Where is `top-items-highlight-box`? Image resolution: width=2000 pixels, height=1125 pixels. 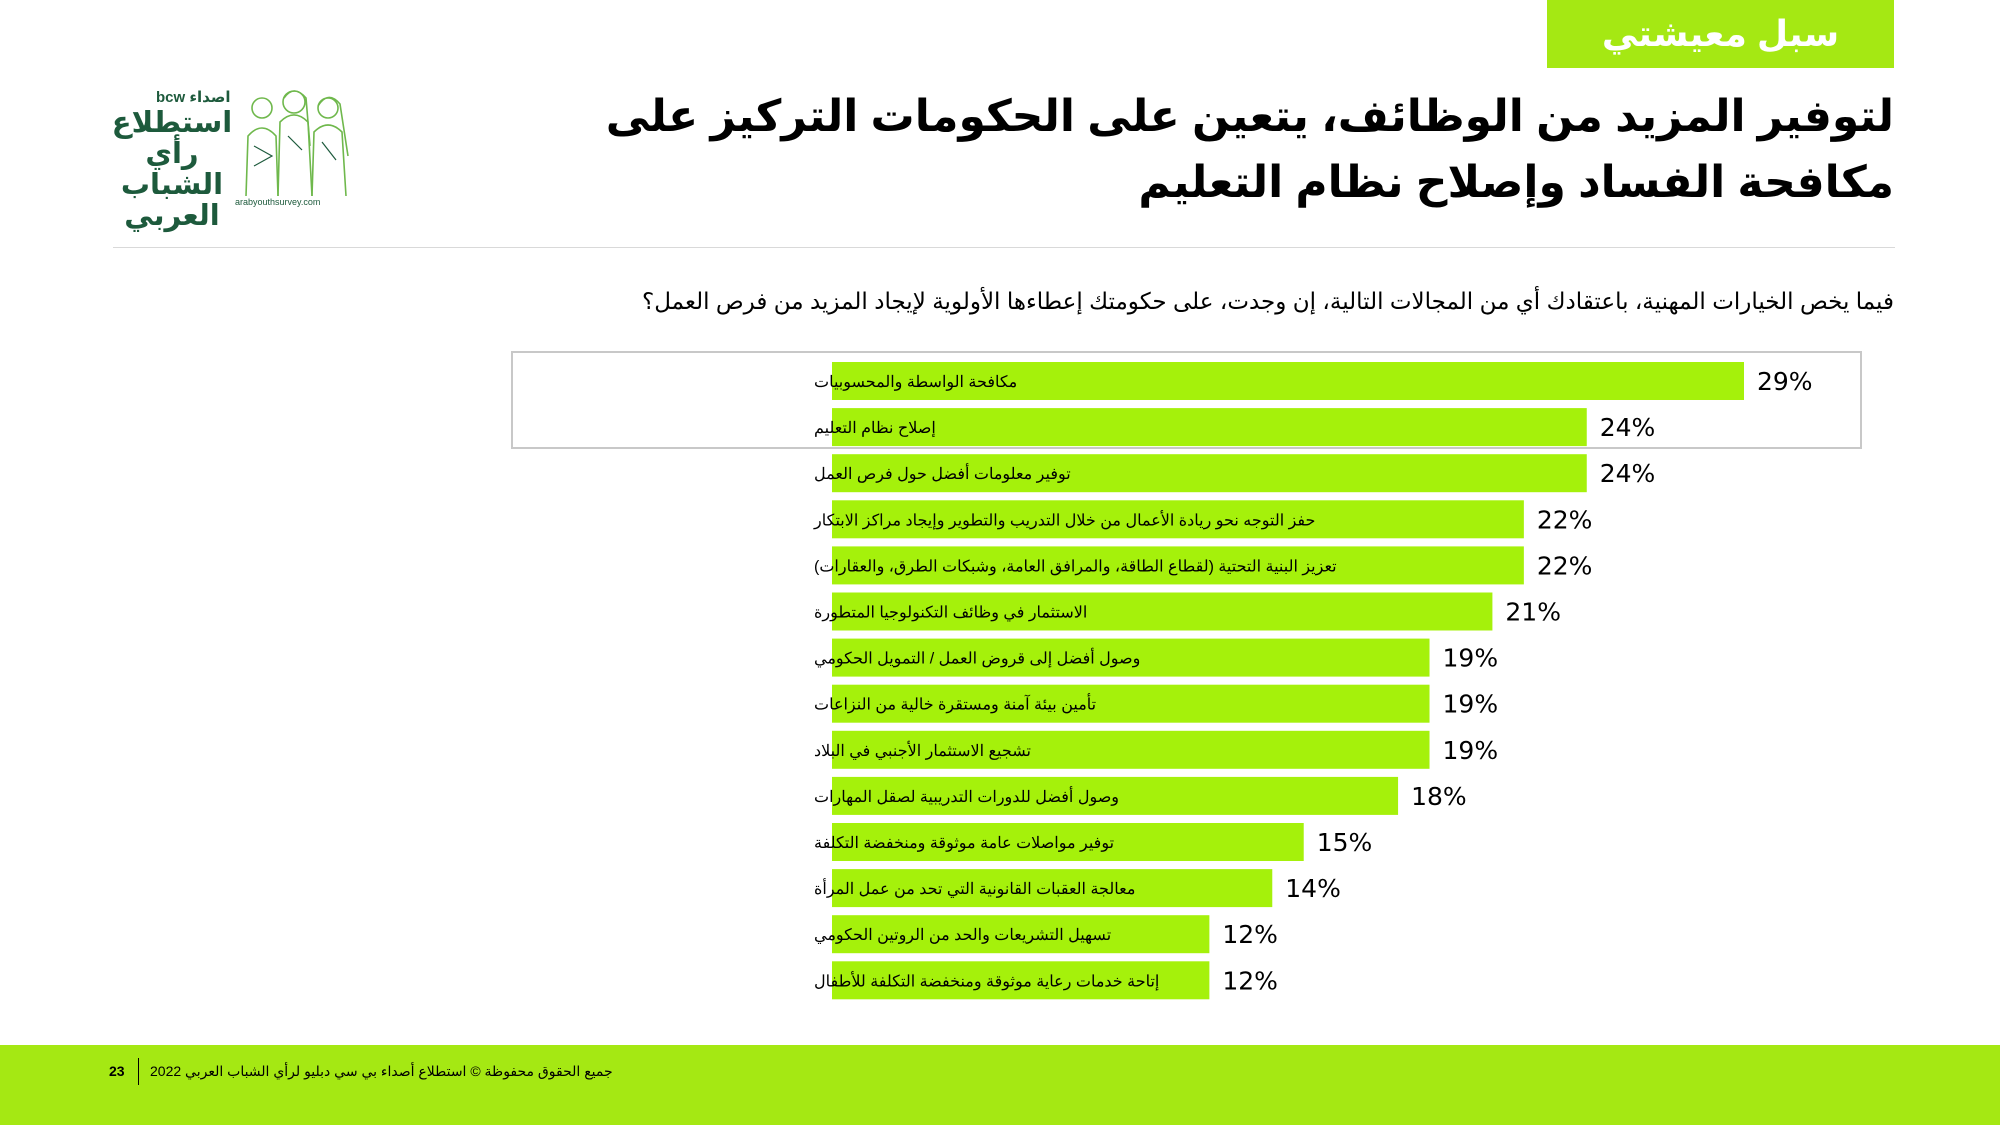 top-items-highlight-box is located at coordinates (1186, 400).